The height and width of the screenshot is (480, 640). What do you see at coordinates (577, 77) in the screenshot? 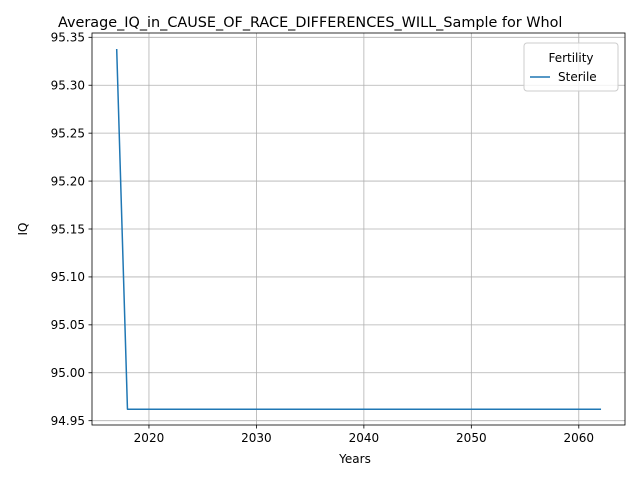
I see `legend-label-sterile: Sterile` at bounding box center [577, 77].